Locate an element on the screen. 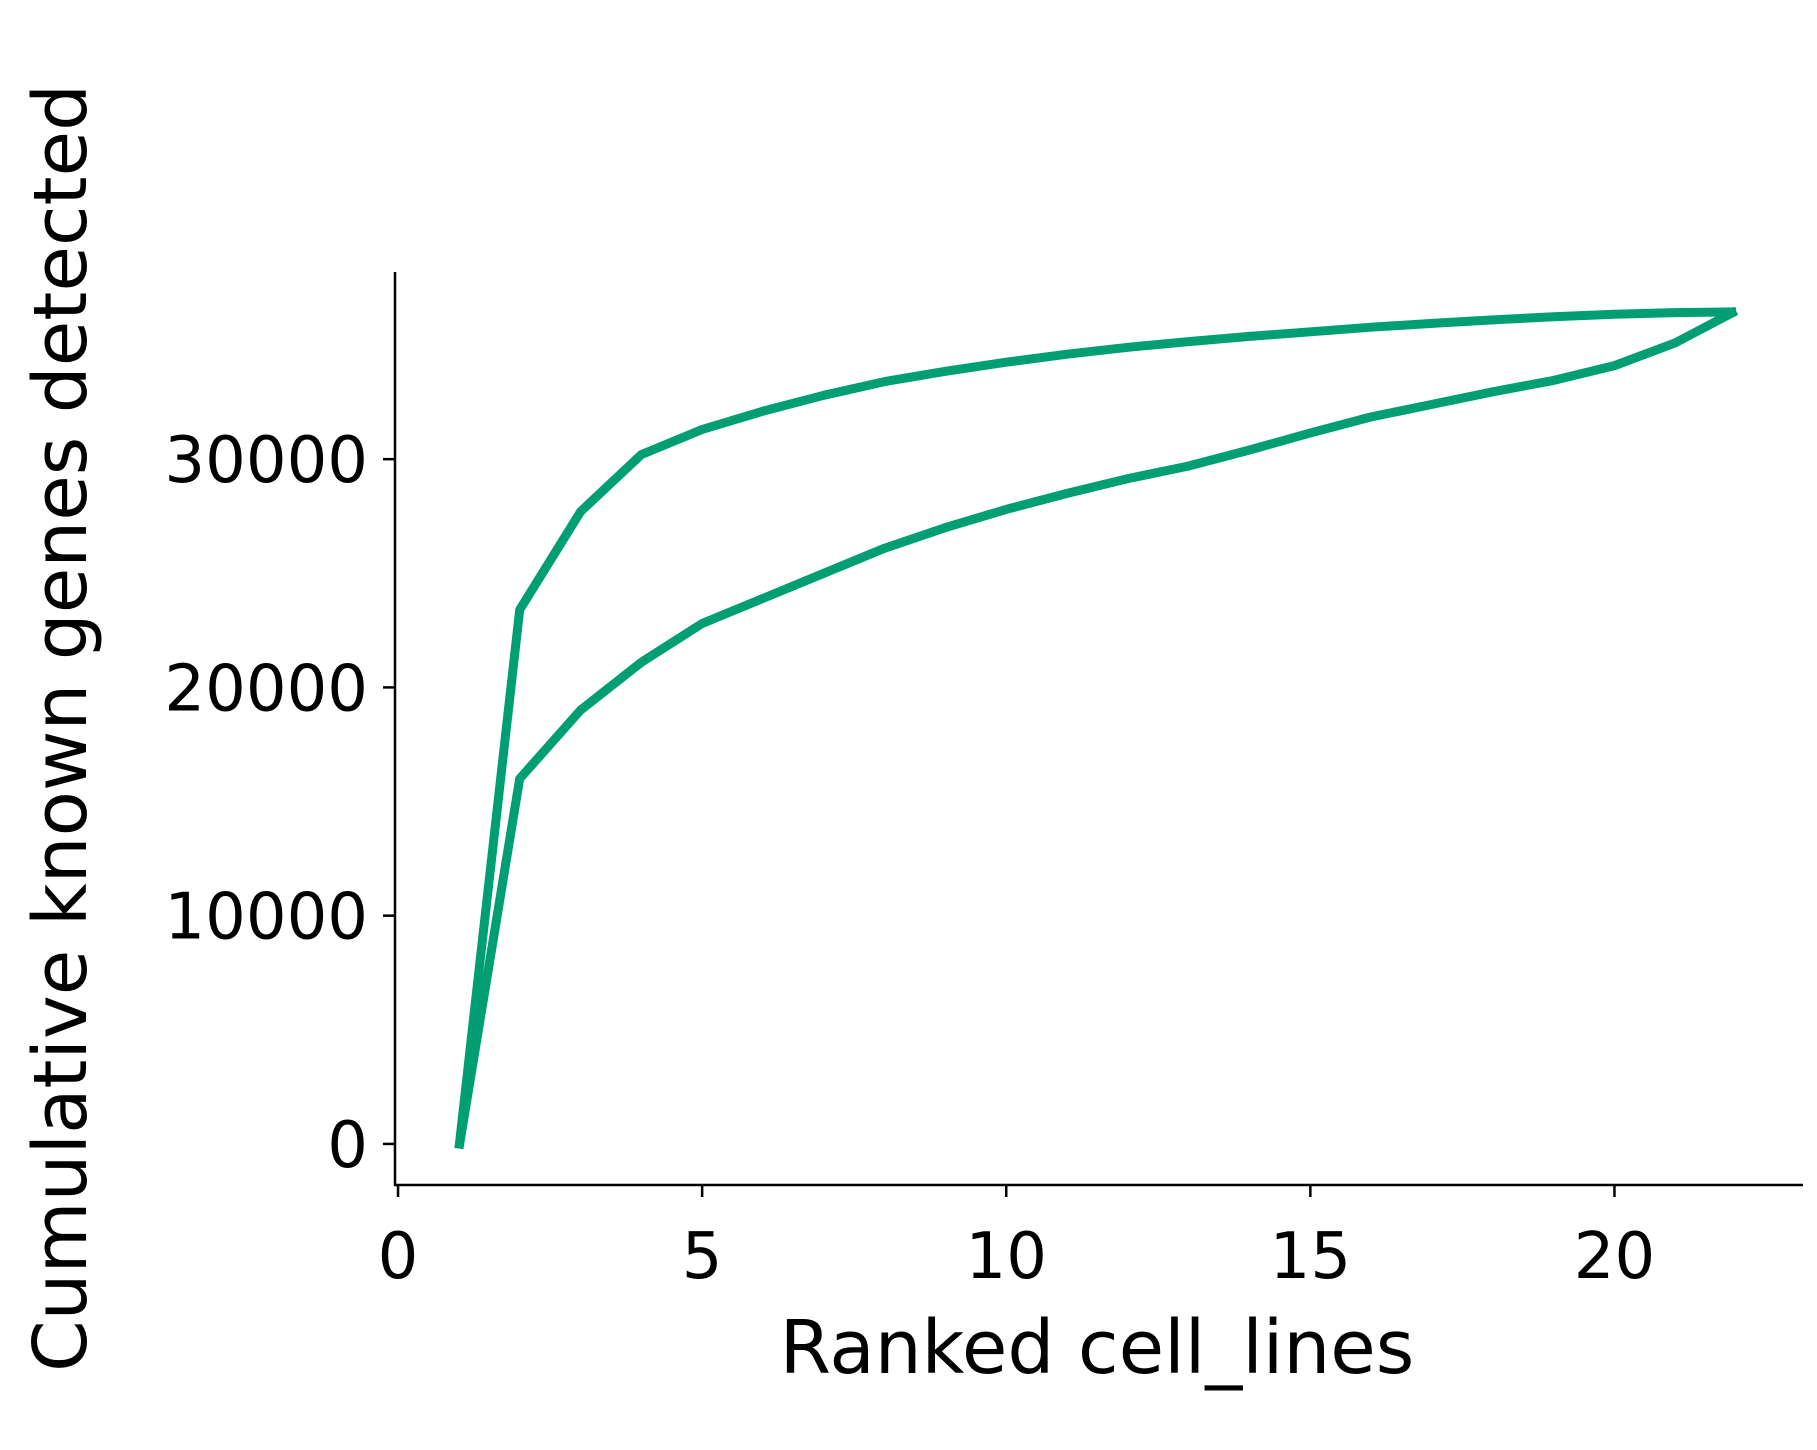 The height and width of the screenshot is (1450, 1817). y-tick-label: 30000 is located at coordinates (266, 461).